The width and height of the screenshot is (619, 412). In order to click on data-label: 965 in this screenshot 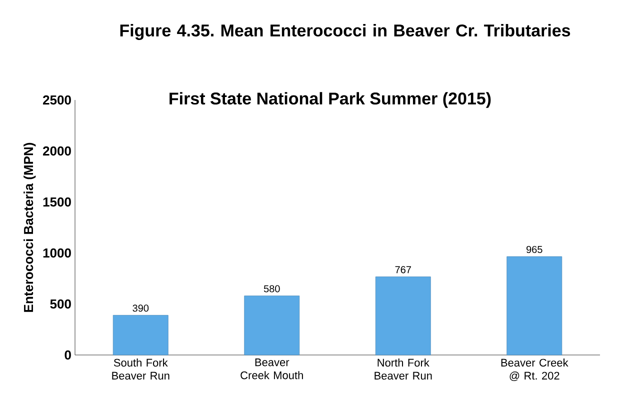, I will do `click(534, 250)`.